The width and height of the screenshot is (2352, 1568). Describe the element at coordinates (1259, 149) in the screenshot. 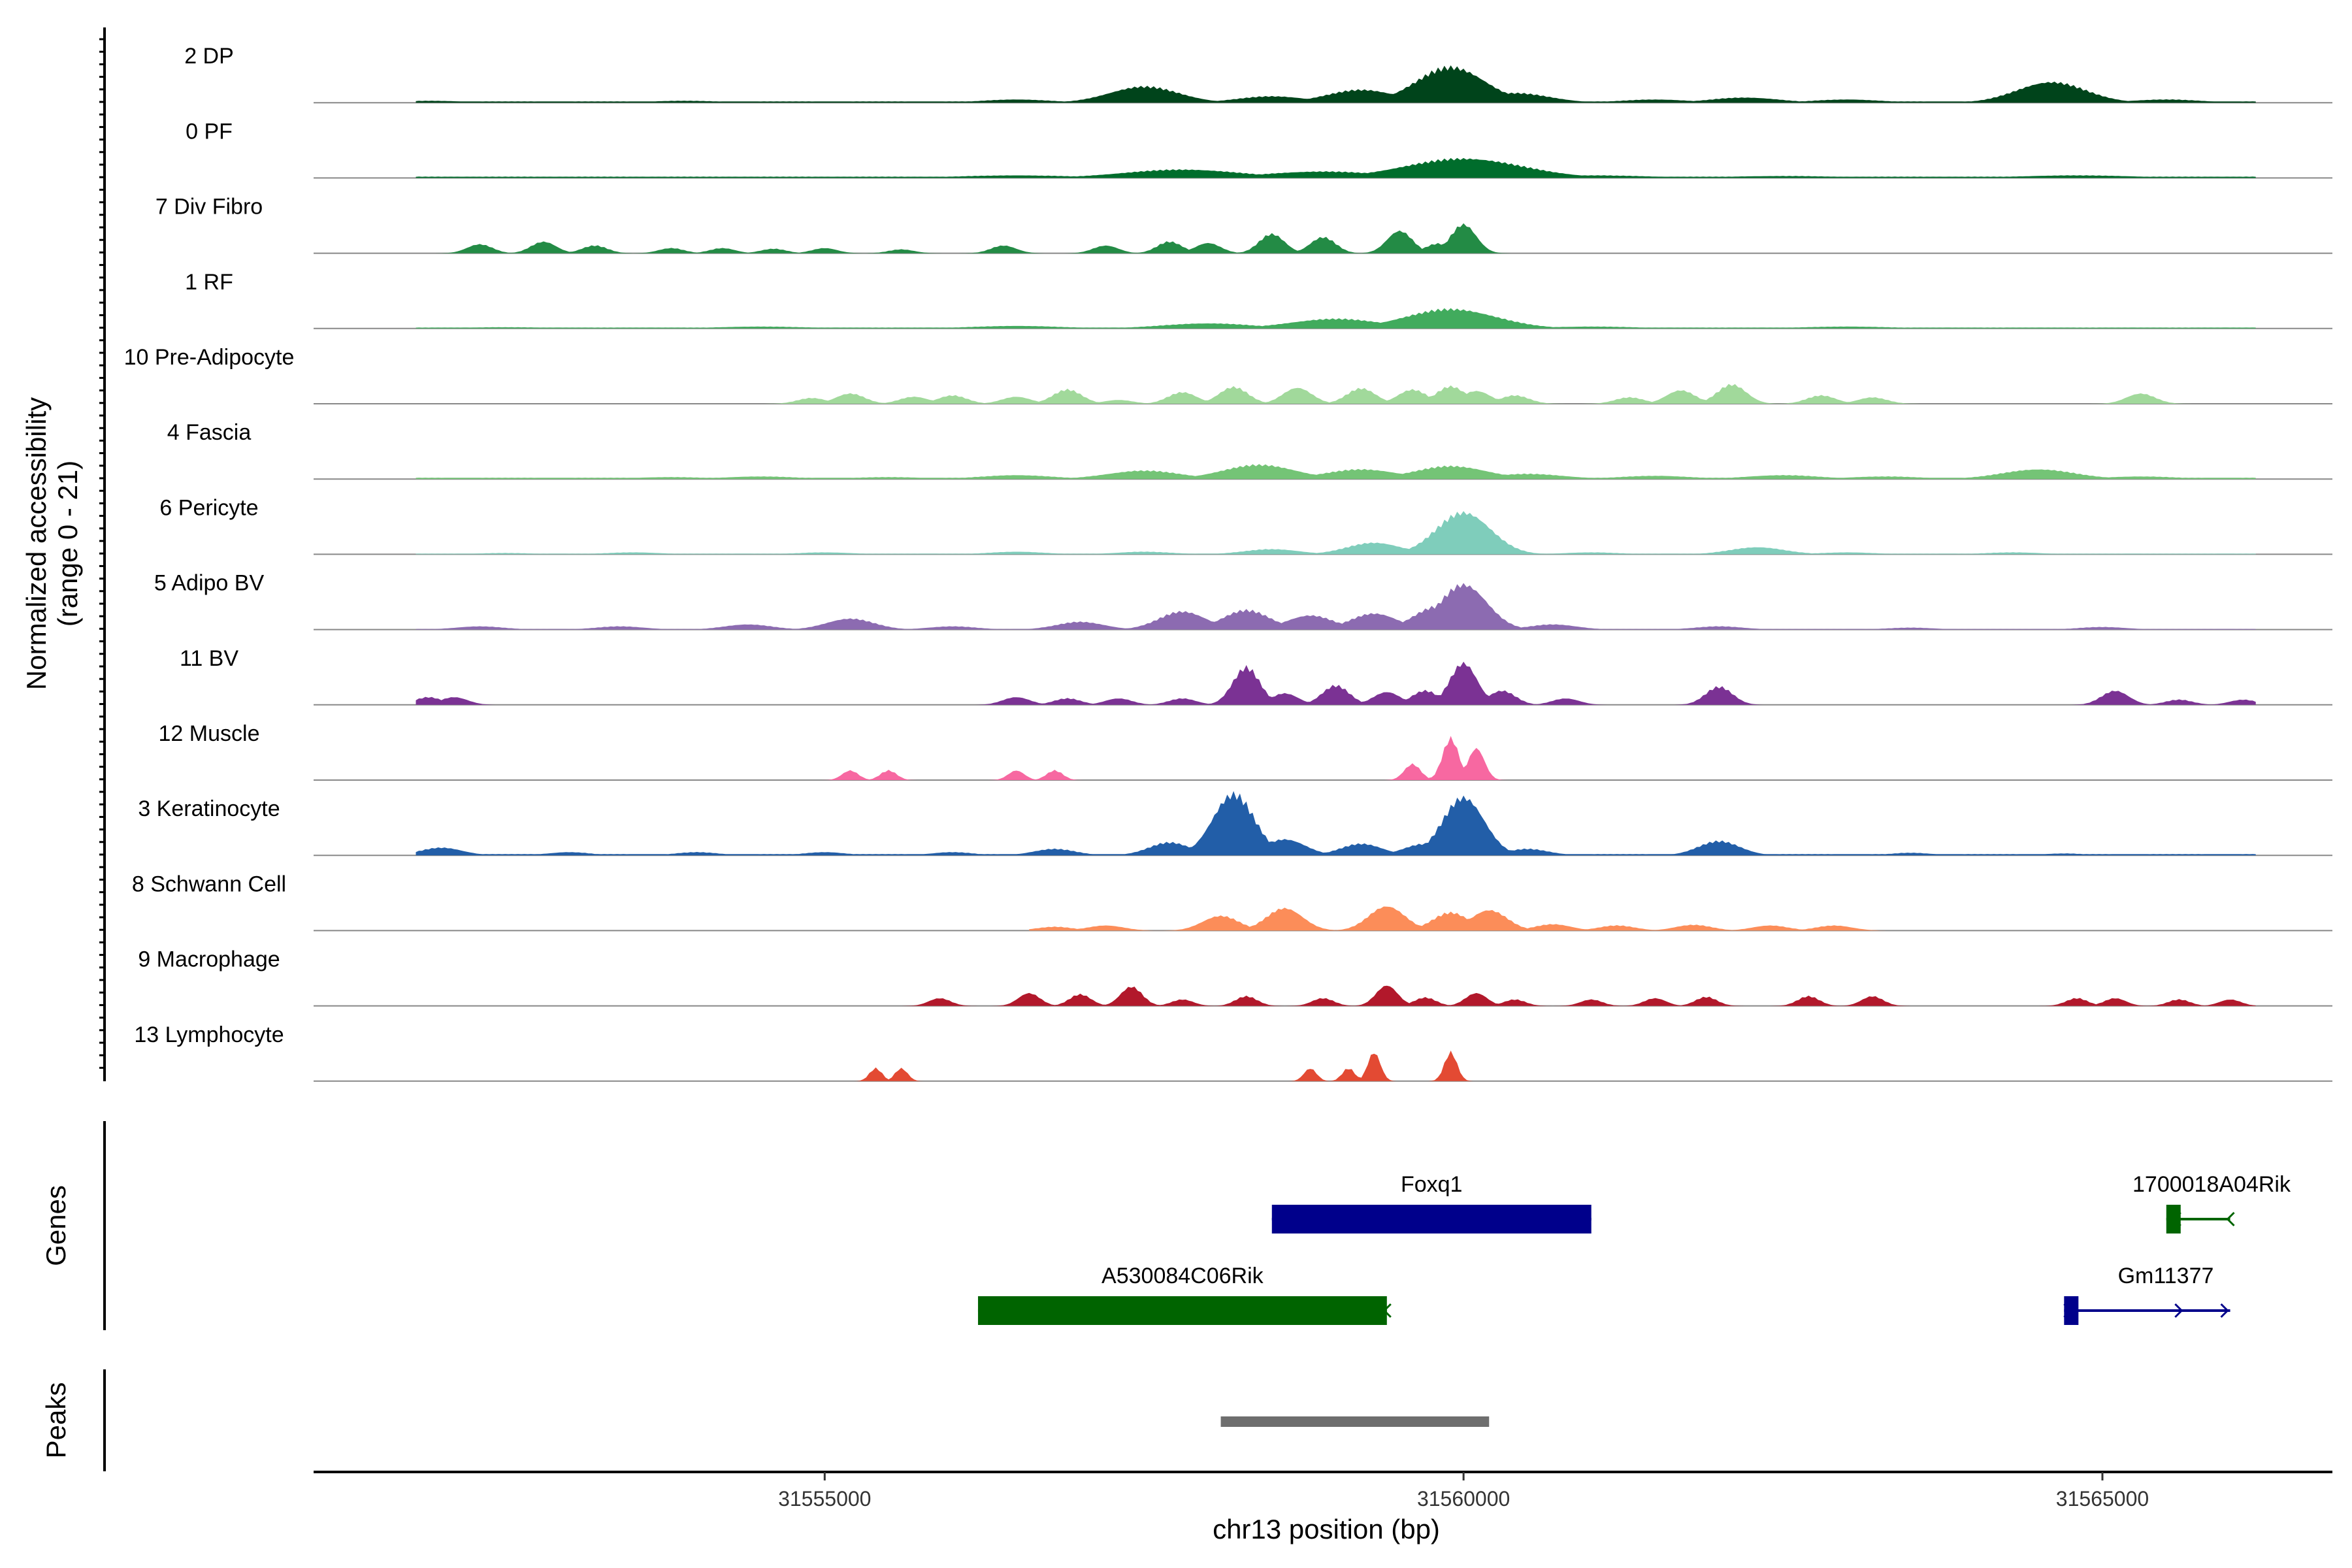

I see `track-0-pf: 0 PF` at that location.